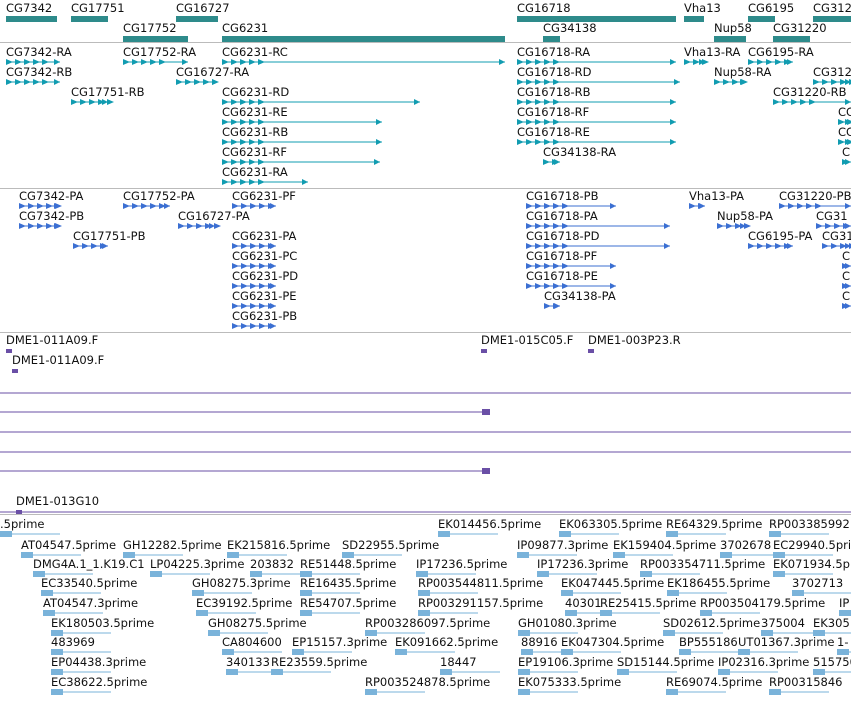 This screenshot has width=851, height=701. I want to click on est-label: DMG4A.1_1.K19.C1, so click(89, 564).